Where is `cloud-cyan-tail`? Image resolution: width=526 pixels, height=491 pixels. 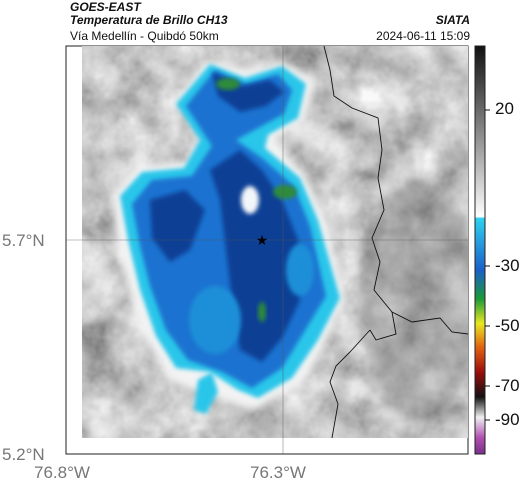
cloud-cyan-tail is located at coordinates (206, 393).